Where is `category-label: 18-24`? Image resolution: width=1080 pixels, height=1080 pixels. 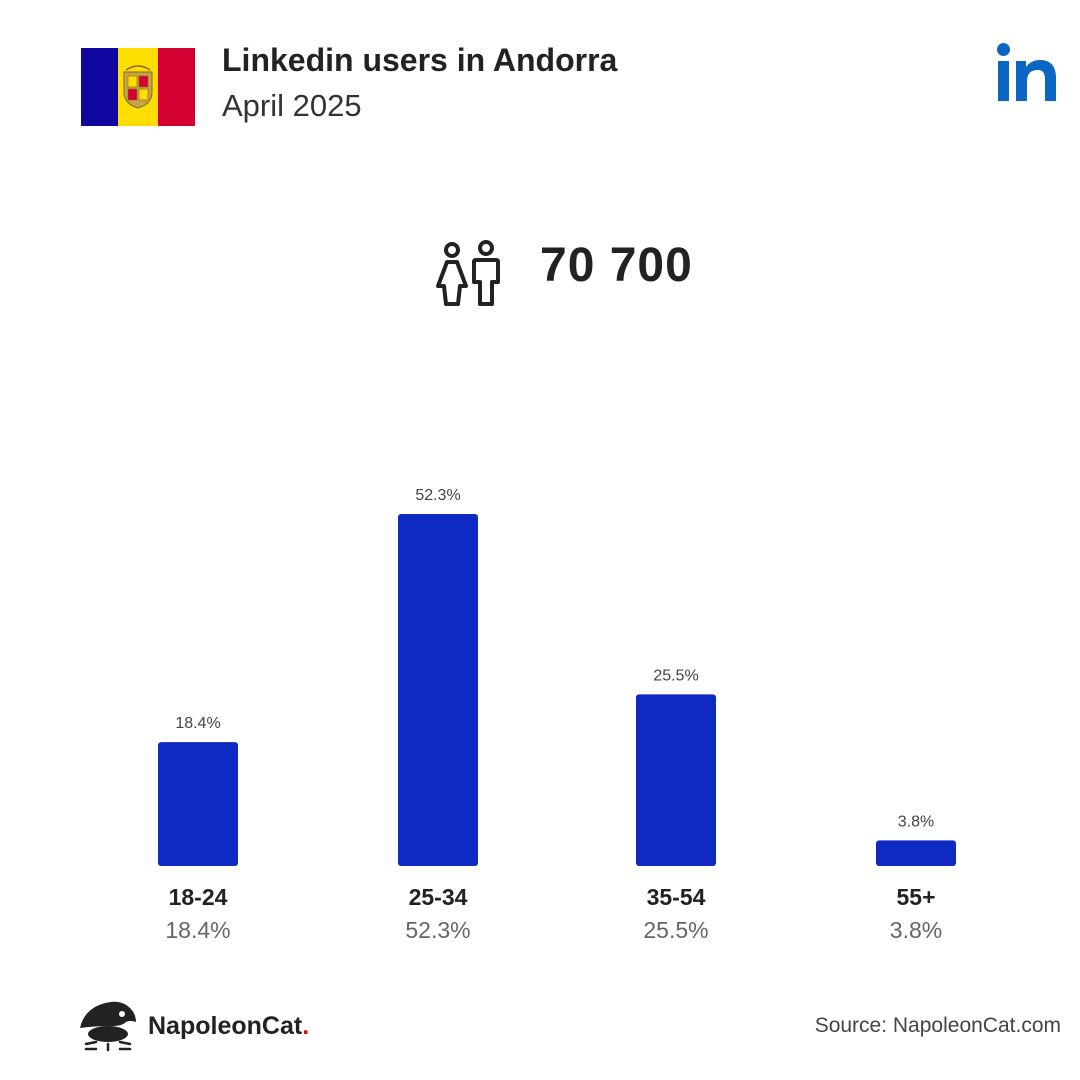 category-label: 18-24 is located at coordinates (198, 897).